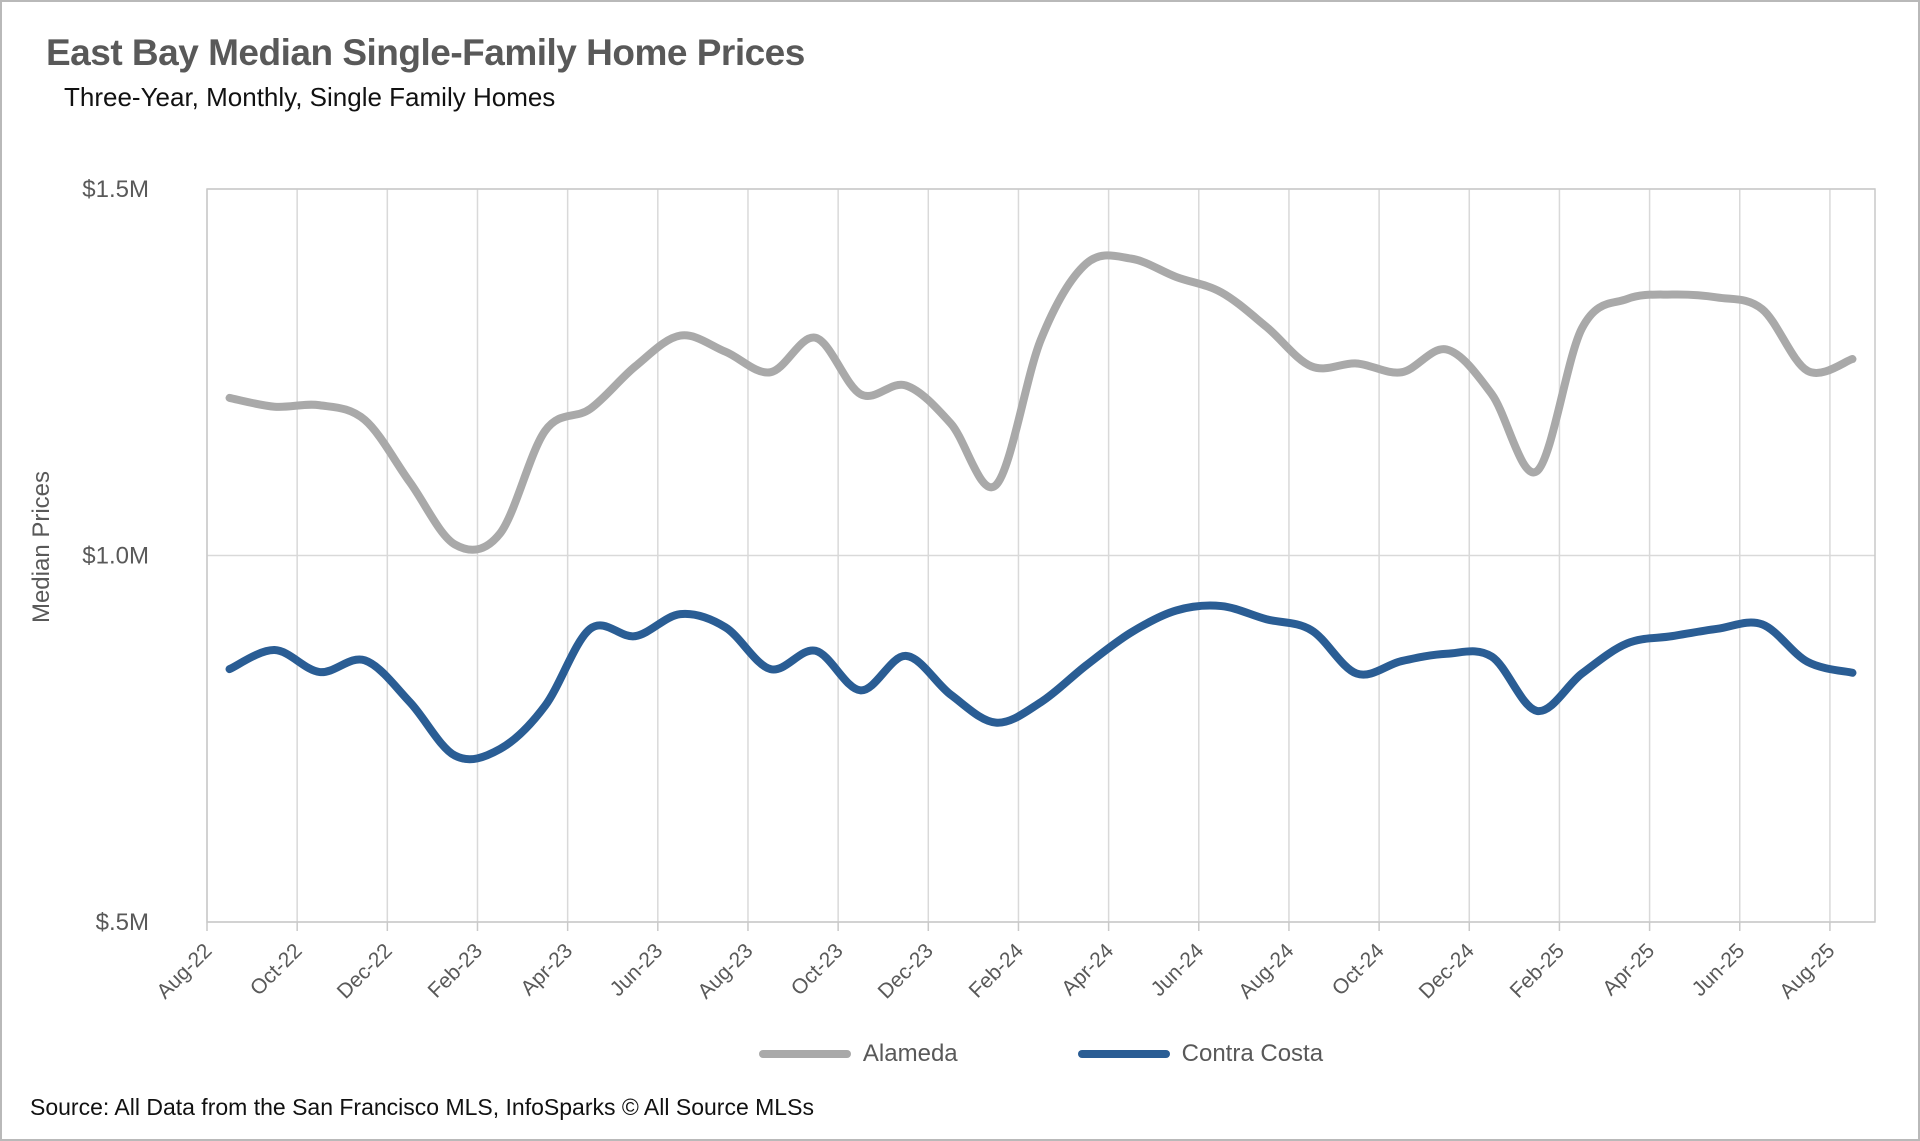 This screenshot has width=1920, height=1141. Describe the element at coordinates (1178, 970) in the screenshot. I see `x-tick-label: Jun-24` at that location.